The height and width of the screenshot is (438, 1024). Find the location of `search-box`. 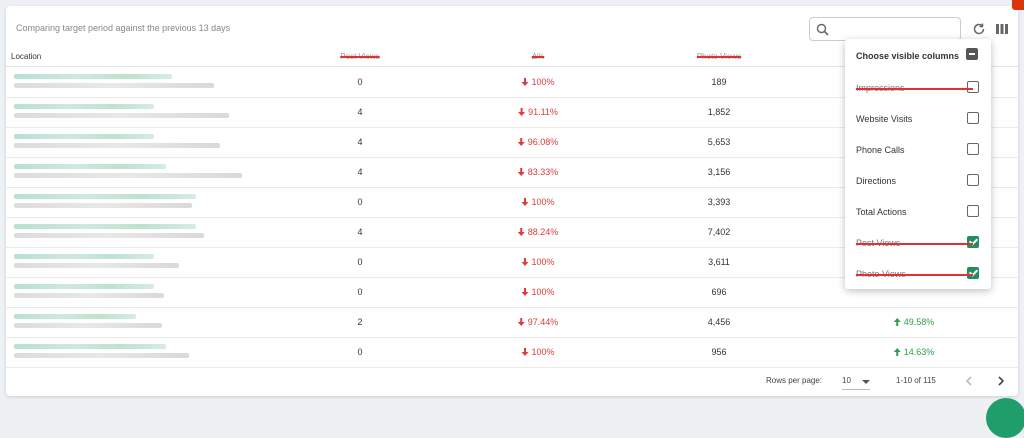

search-box is located at coordinates (885, 29).